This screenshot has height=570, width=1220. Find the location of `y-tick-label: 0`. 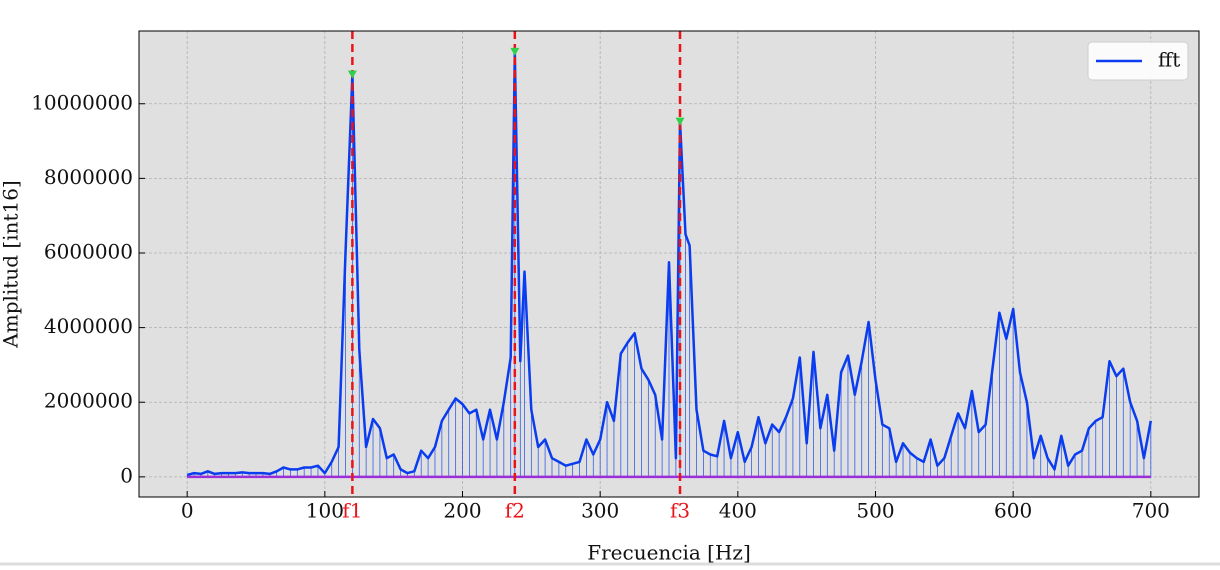

y-tick-label: 0 is located at coordinates (126, 475).